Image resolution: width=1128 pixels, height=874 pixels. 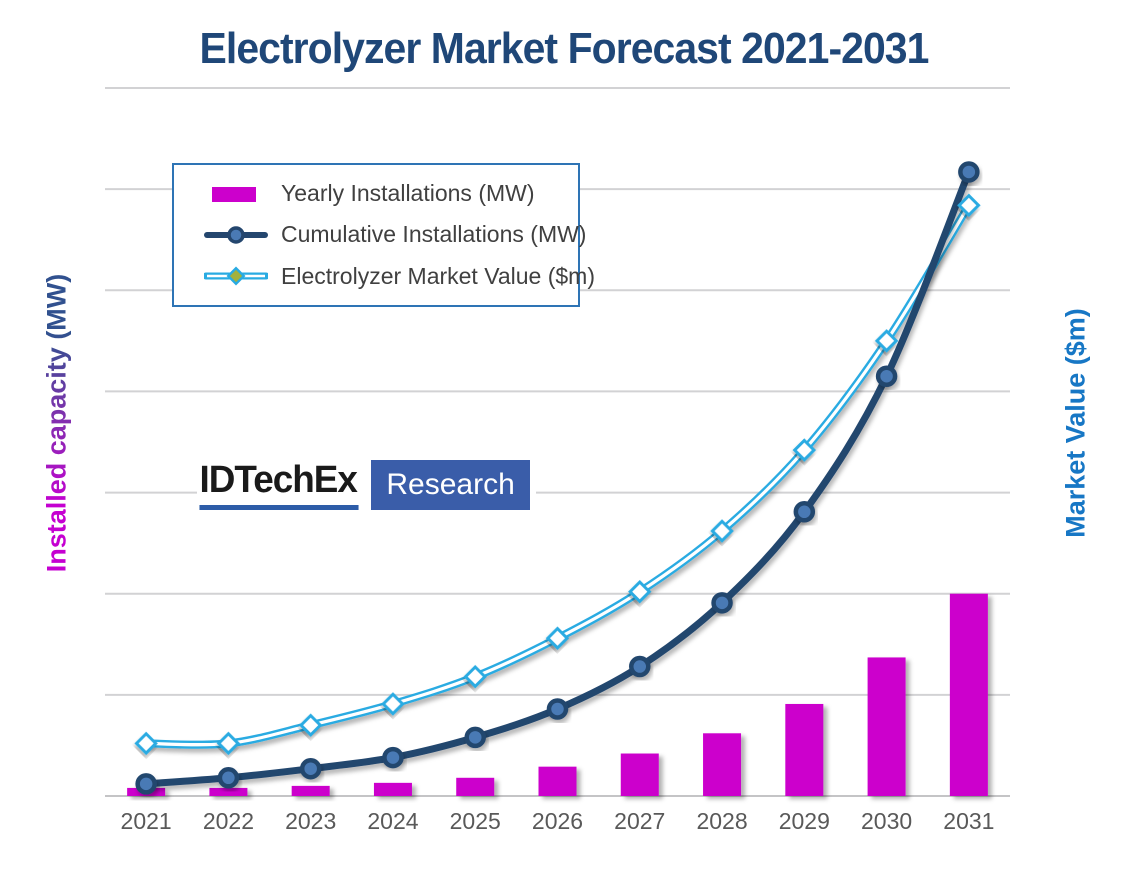 What do you see at coordinates (564, 48) in the screenshot?
I see `chart-title: Electrolyzer Market Forecast 2021-2031` at bounding box center [564, 48].